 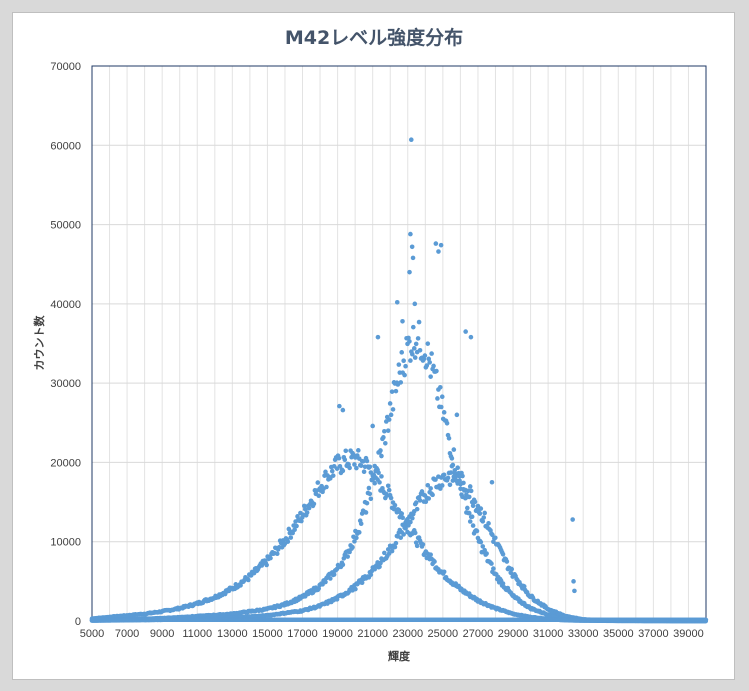 I want to click on x-tick-label: 15000, so click(x=267, y=634).